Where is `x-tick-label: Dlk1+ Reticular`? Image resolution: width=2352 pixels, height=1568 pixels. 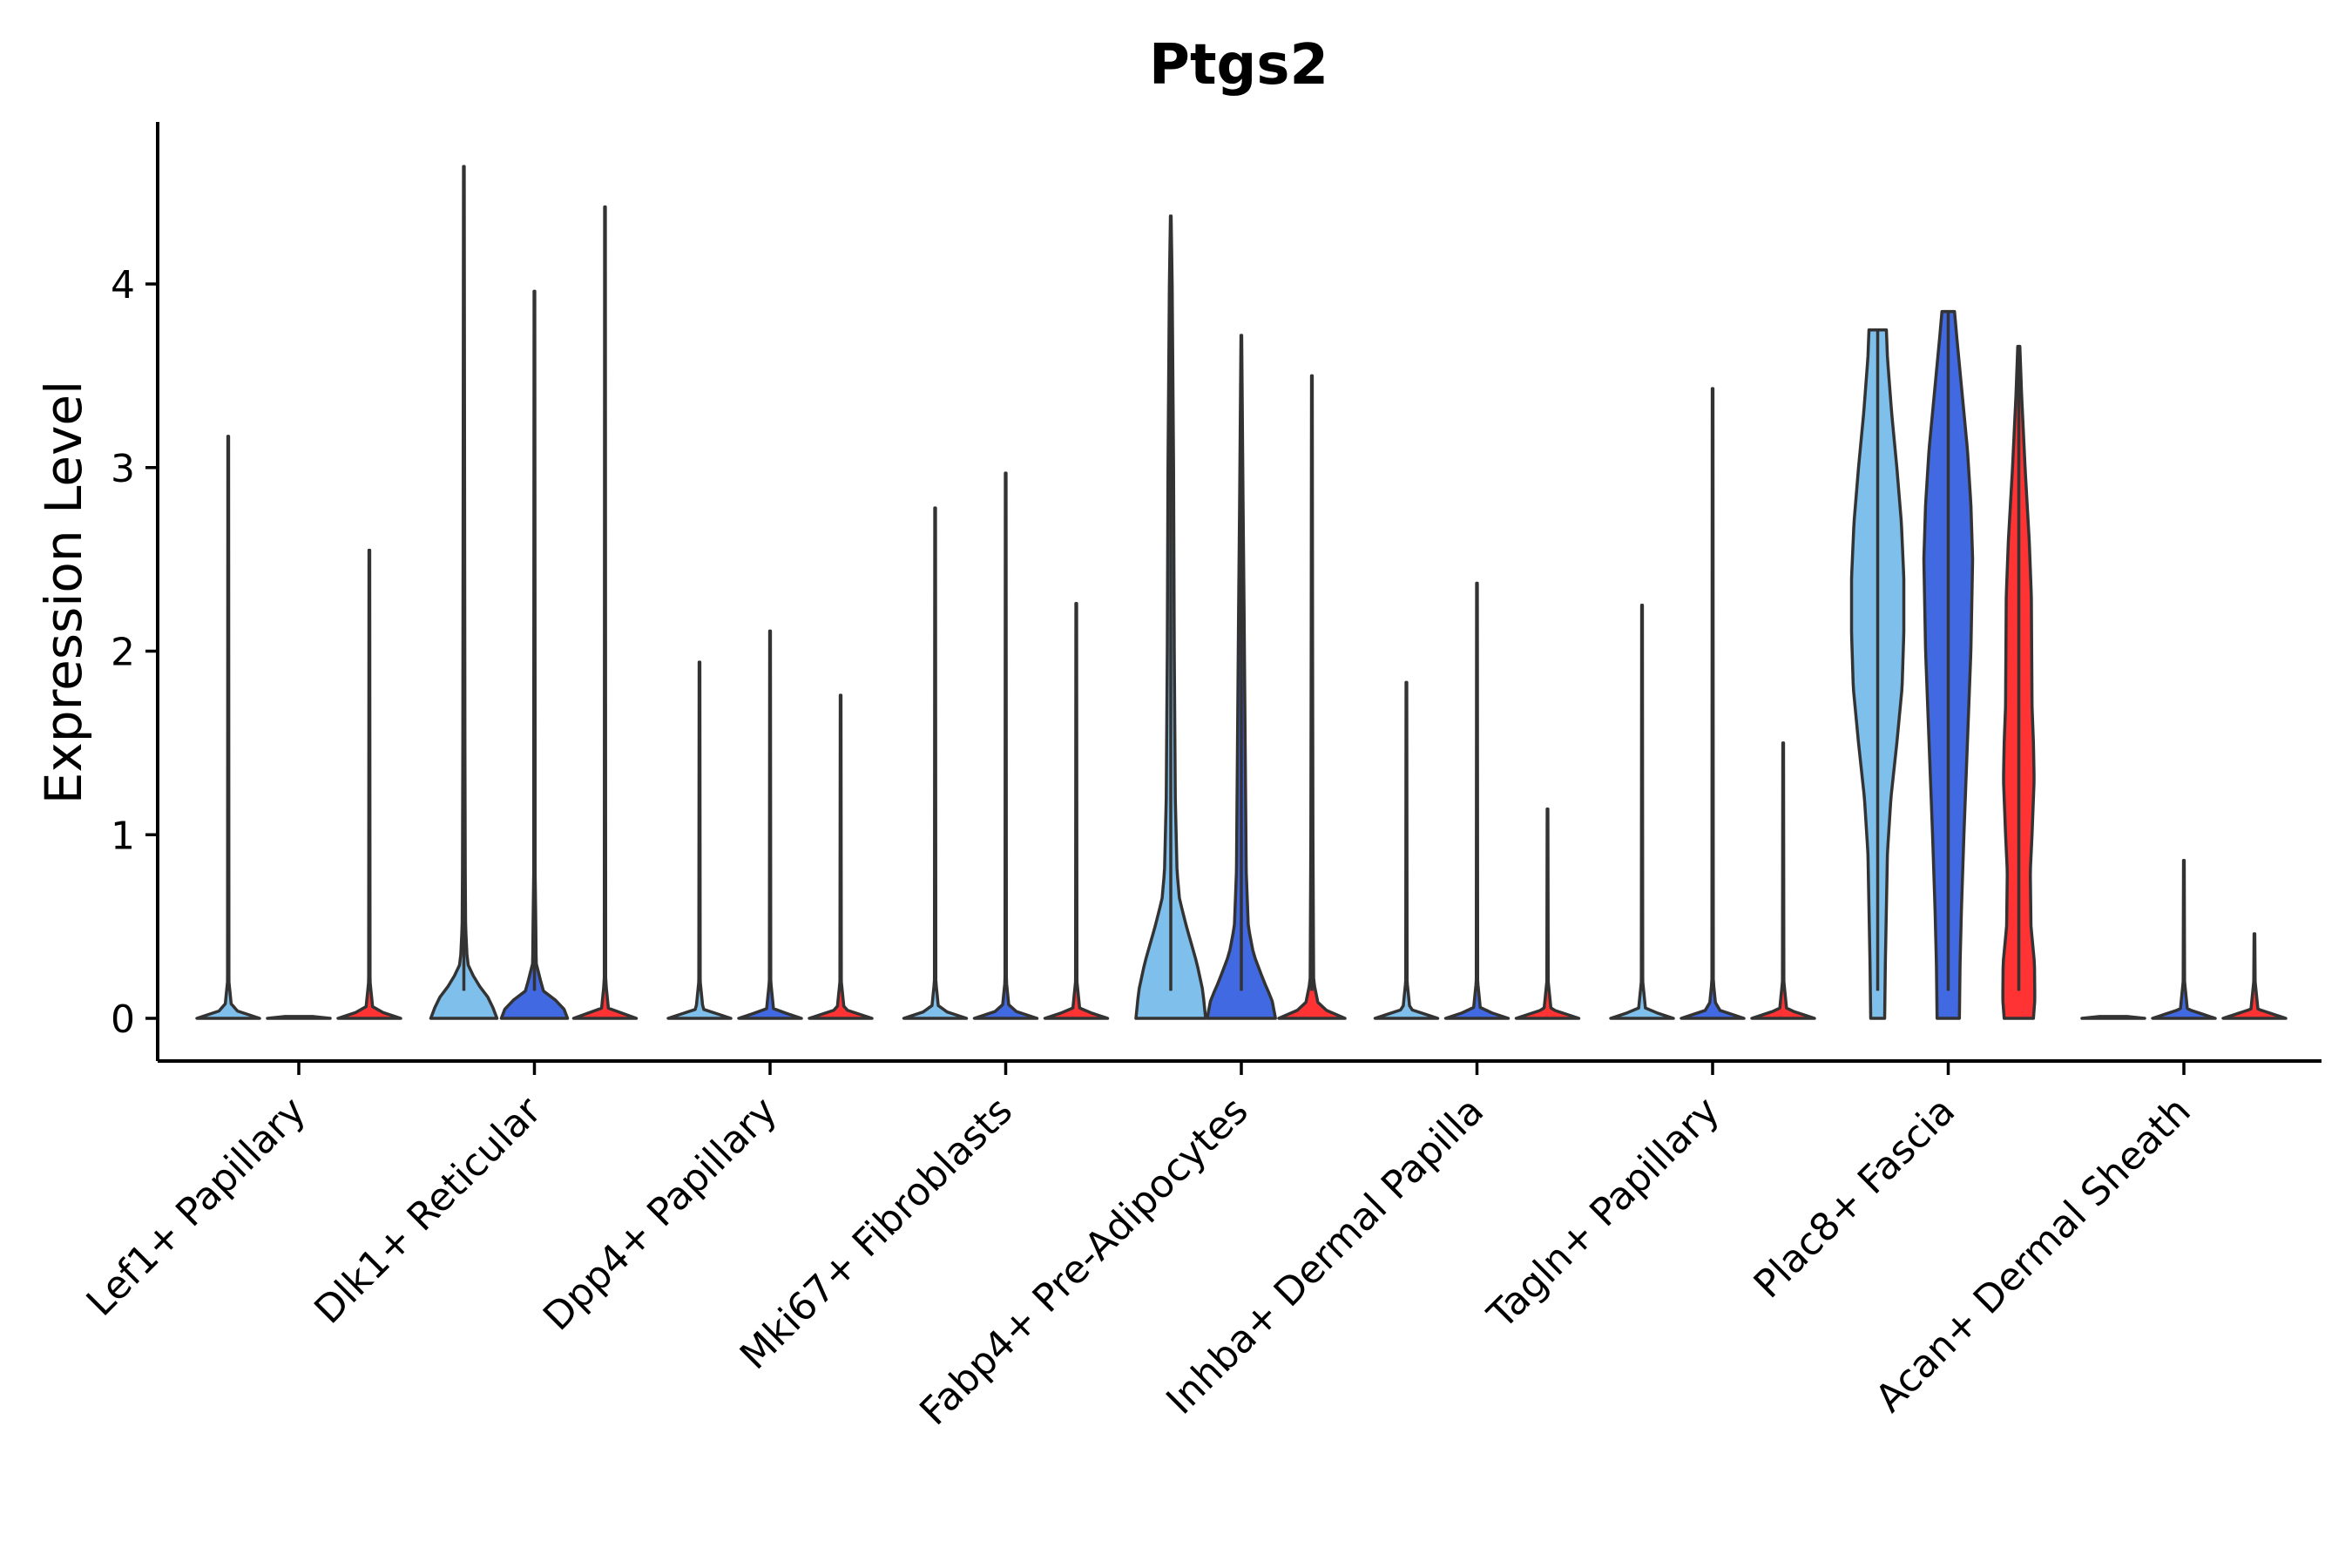 x-tick-label: Dlk1+ Reticular is located at coordinates (428, 1211).